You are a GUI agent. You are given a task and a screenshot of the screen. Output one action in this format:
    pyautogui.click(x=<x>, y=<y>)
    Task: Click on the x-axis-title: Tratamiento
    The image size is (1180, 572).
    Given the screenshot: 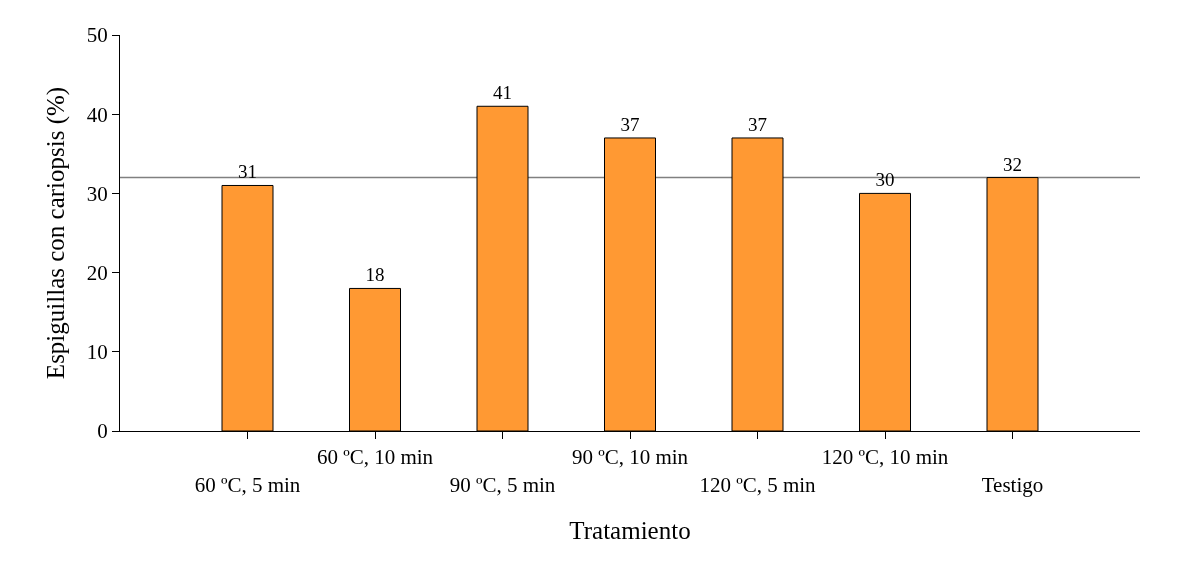 What is the action you would take?
    pyautogui.click(x=630, y=530)
    